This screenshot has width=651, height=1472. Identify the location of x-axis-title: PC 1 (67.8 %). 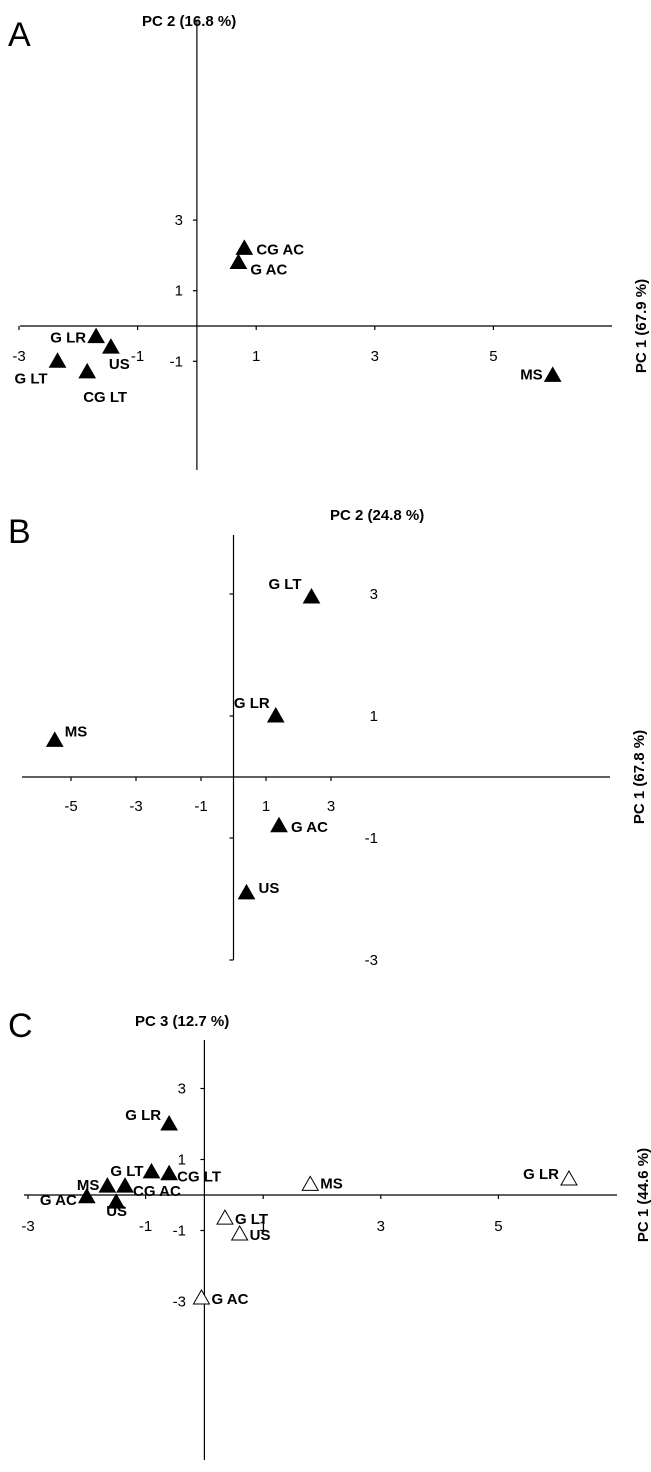
(639, 777).